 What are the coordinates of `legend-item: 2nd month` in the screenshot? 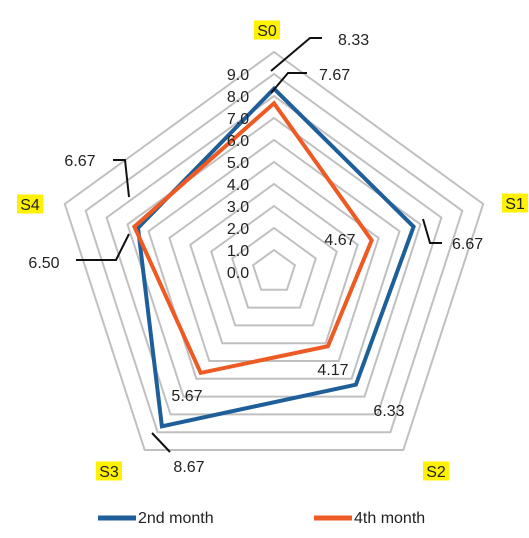 It's located at (156, 518).